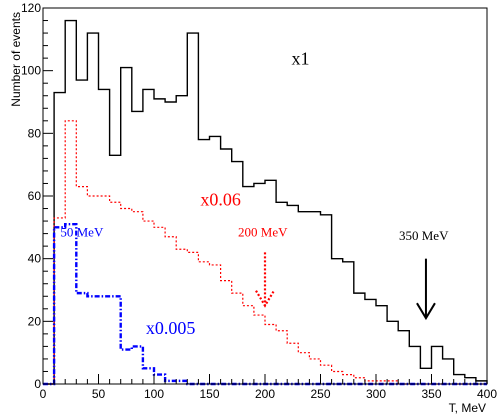 The image size is (499, 415). What do you see at coordinates (99, 394) in the screenshot?
I see `x-tick-label-1: 50` at bounding box center [99, 394].